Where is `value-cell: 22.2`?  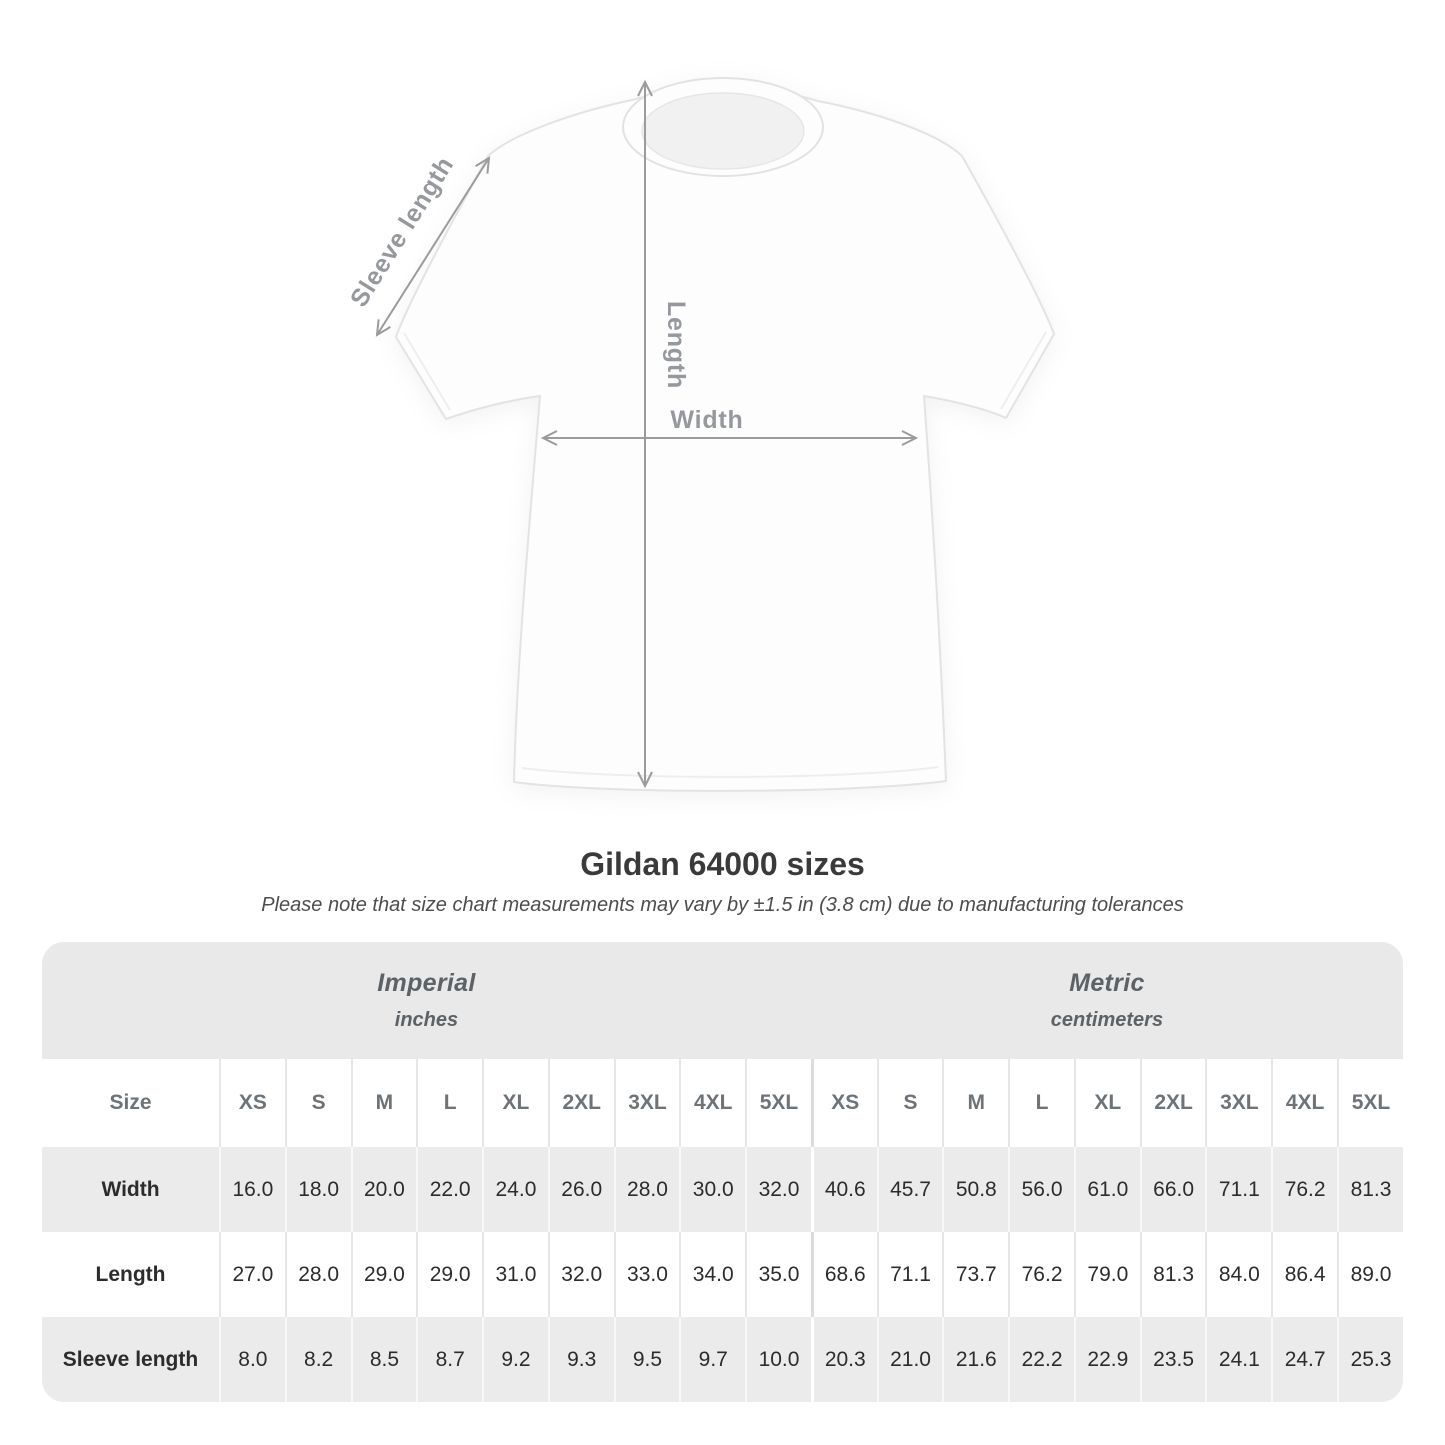
value-cell: 22.2 is located at coordinates (1041, 1359).